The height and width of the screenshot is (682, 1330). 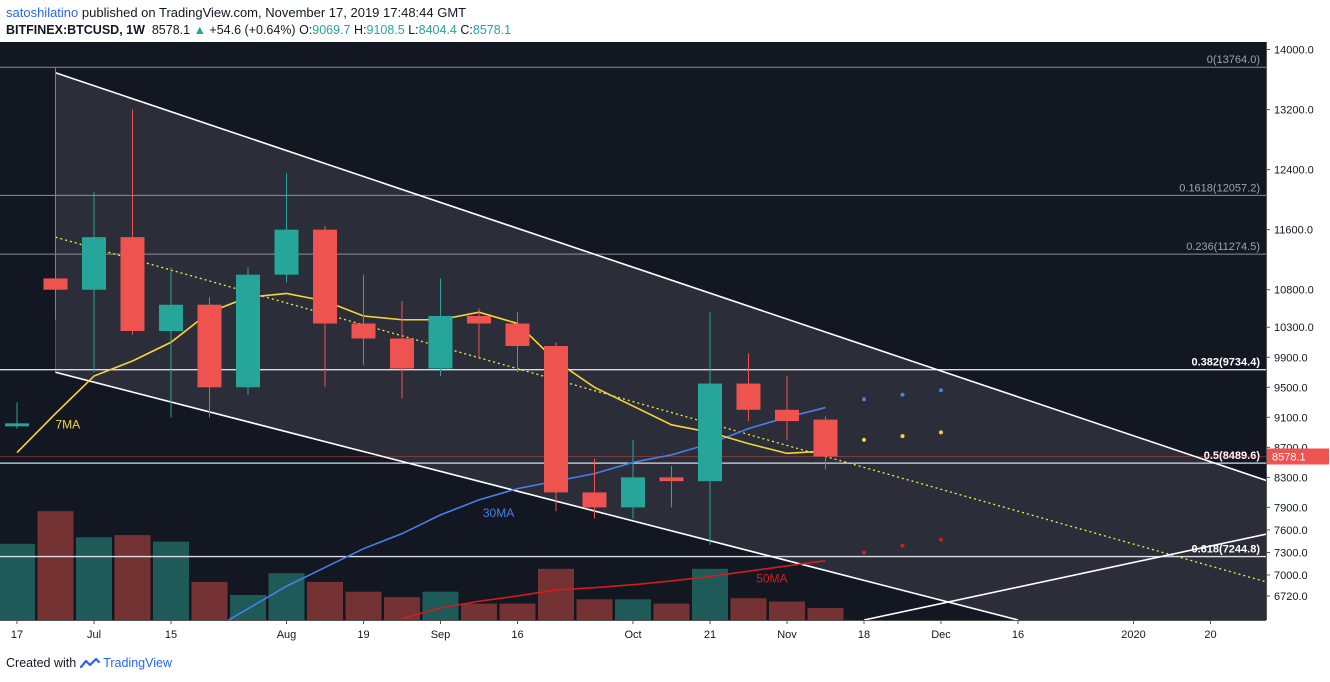 I want to click on time-axis, so click(x=665, y=636).